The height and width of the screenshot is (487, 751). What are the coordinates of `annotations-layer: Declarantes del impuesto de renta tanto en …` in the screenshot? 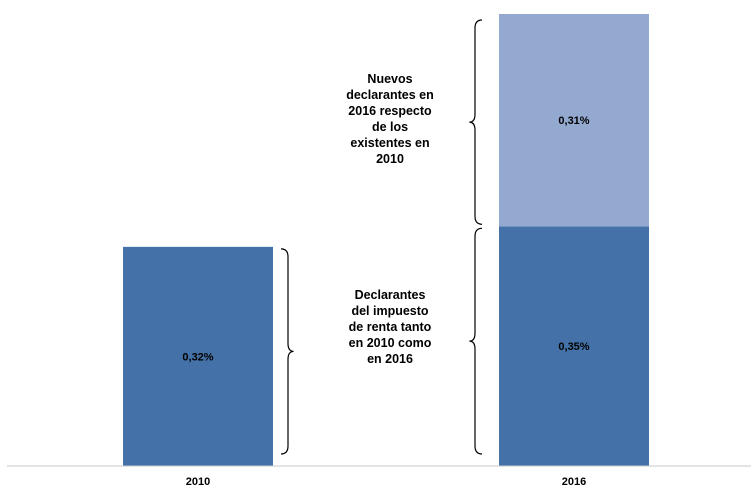 It's located at (390, 219).